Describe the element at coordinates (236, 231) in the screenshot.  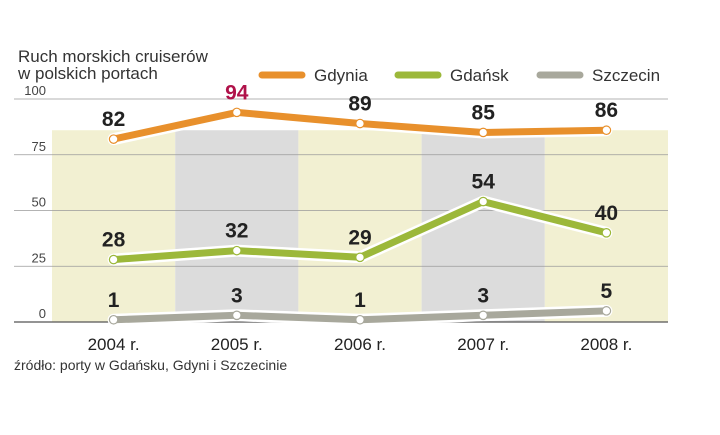
I see `data-label: 32` at that location.